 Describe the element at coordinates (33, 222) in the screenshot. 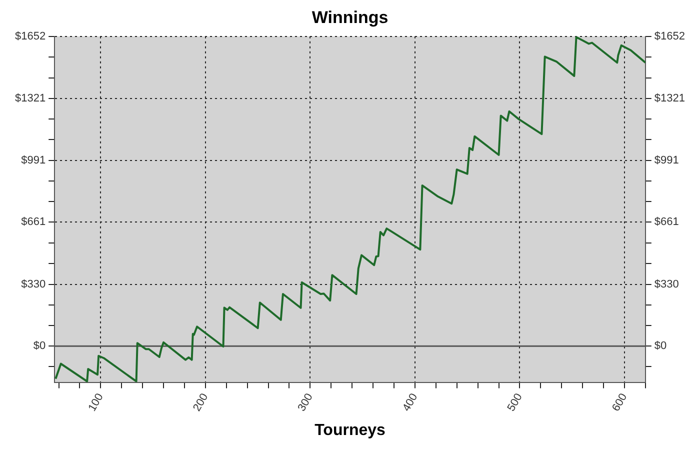

I see `y-tick-label: $661` at that location.